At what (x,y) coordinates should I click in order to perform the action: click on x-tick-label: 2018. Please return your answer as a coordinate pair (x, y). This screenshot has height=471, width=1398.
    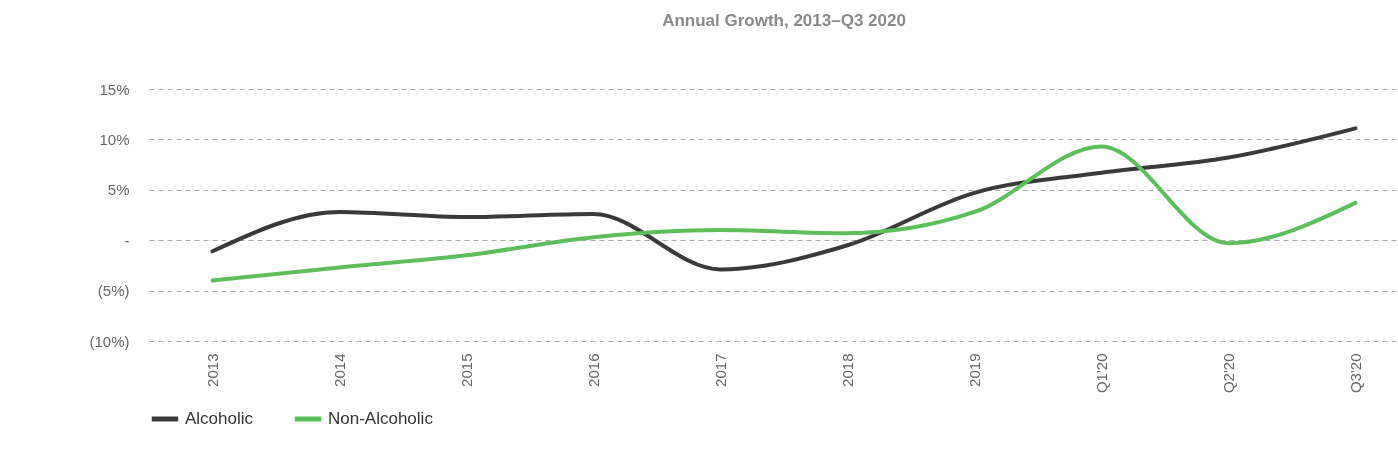
    Looking at the image, I should click on (847, 370).